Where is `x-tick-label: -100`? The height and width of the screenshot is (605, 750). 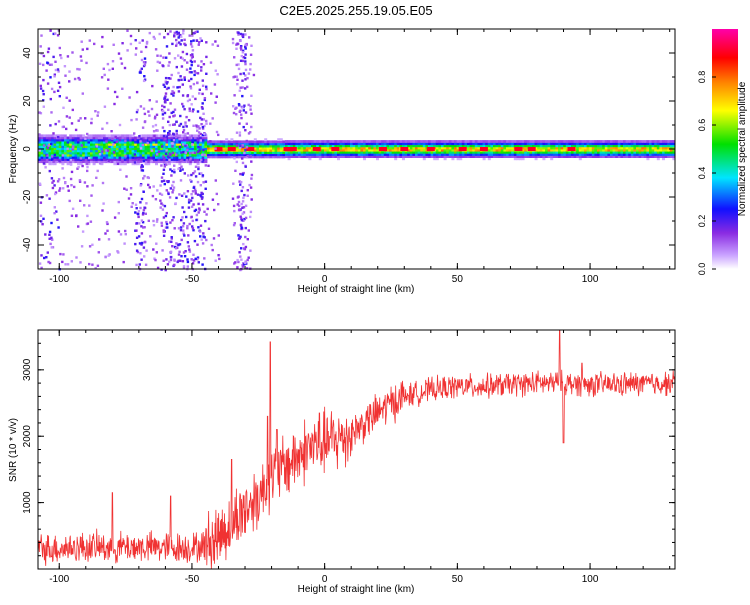 x-tick-label: -100 is located at coordinates (59, 579).